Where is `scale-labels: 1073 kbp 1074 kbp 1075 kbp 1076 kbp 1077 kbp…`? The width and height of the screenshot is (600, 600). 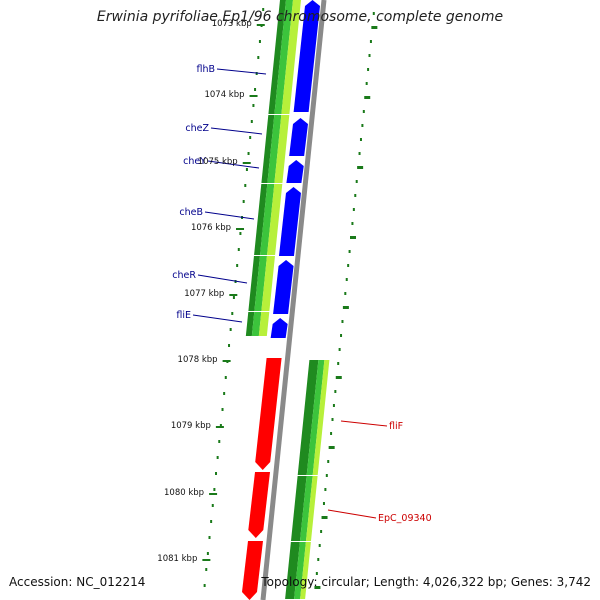
scale-labels: 1073 kbp 1074 kbp 1075 kbp 1076 kbp 1077 kbp… is located at coordinates (204, 291).